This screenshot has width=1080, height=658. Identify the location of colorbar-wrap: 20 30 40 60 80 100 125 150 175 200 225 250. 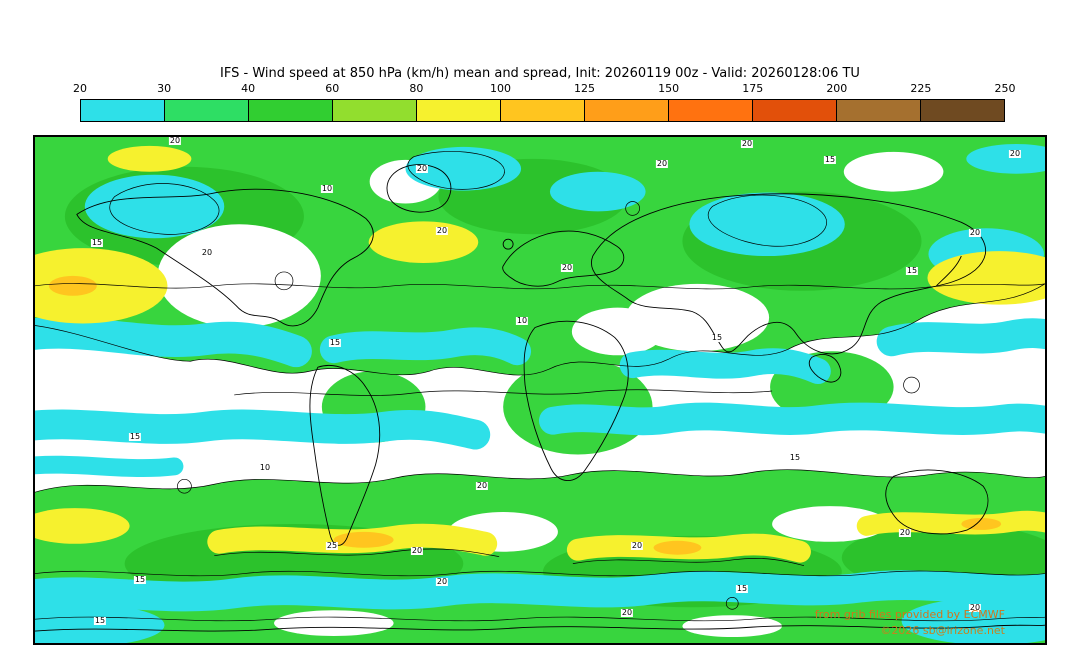
(544, 102).